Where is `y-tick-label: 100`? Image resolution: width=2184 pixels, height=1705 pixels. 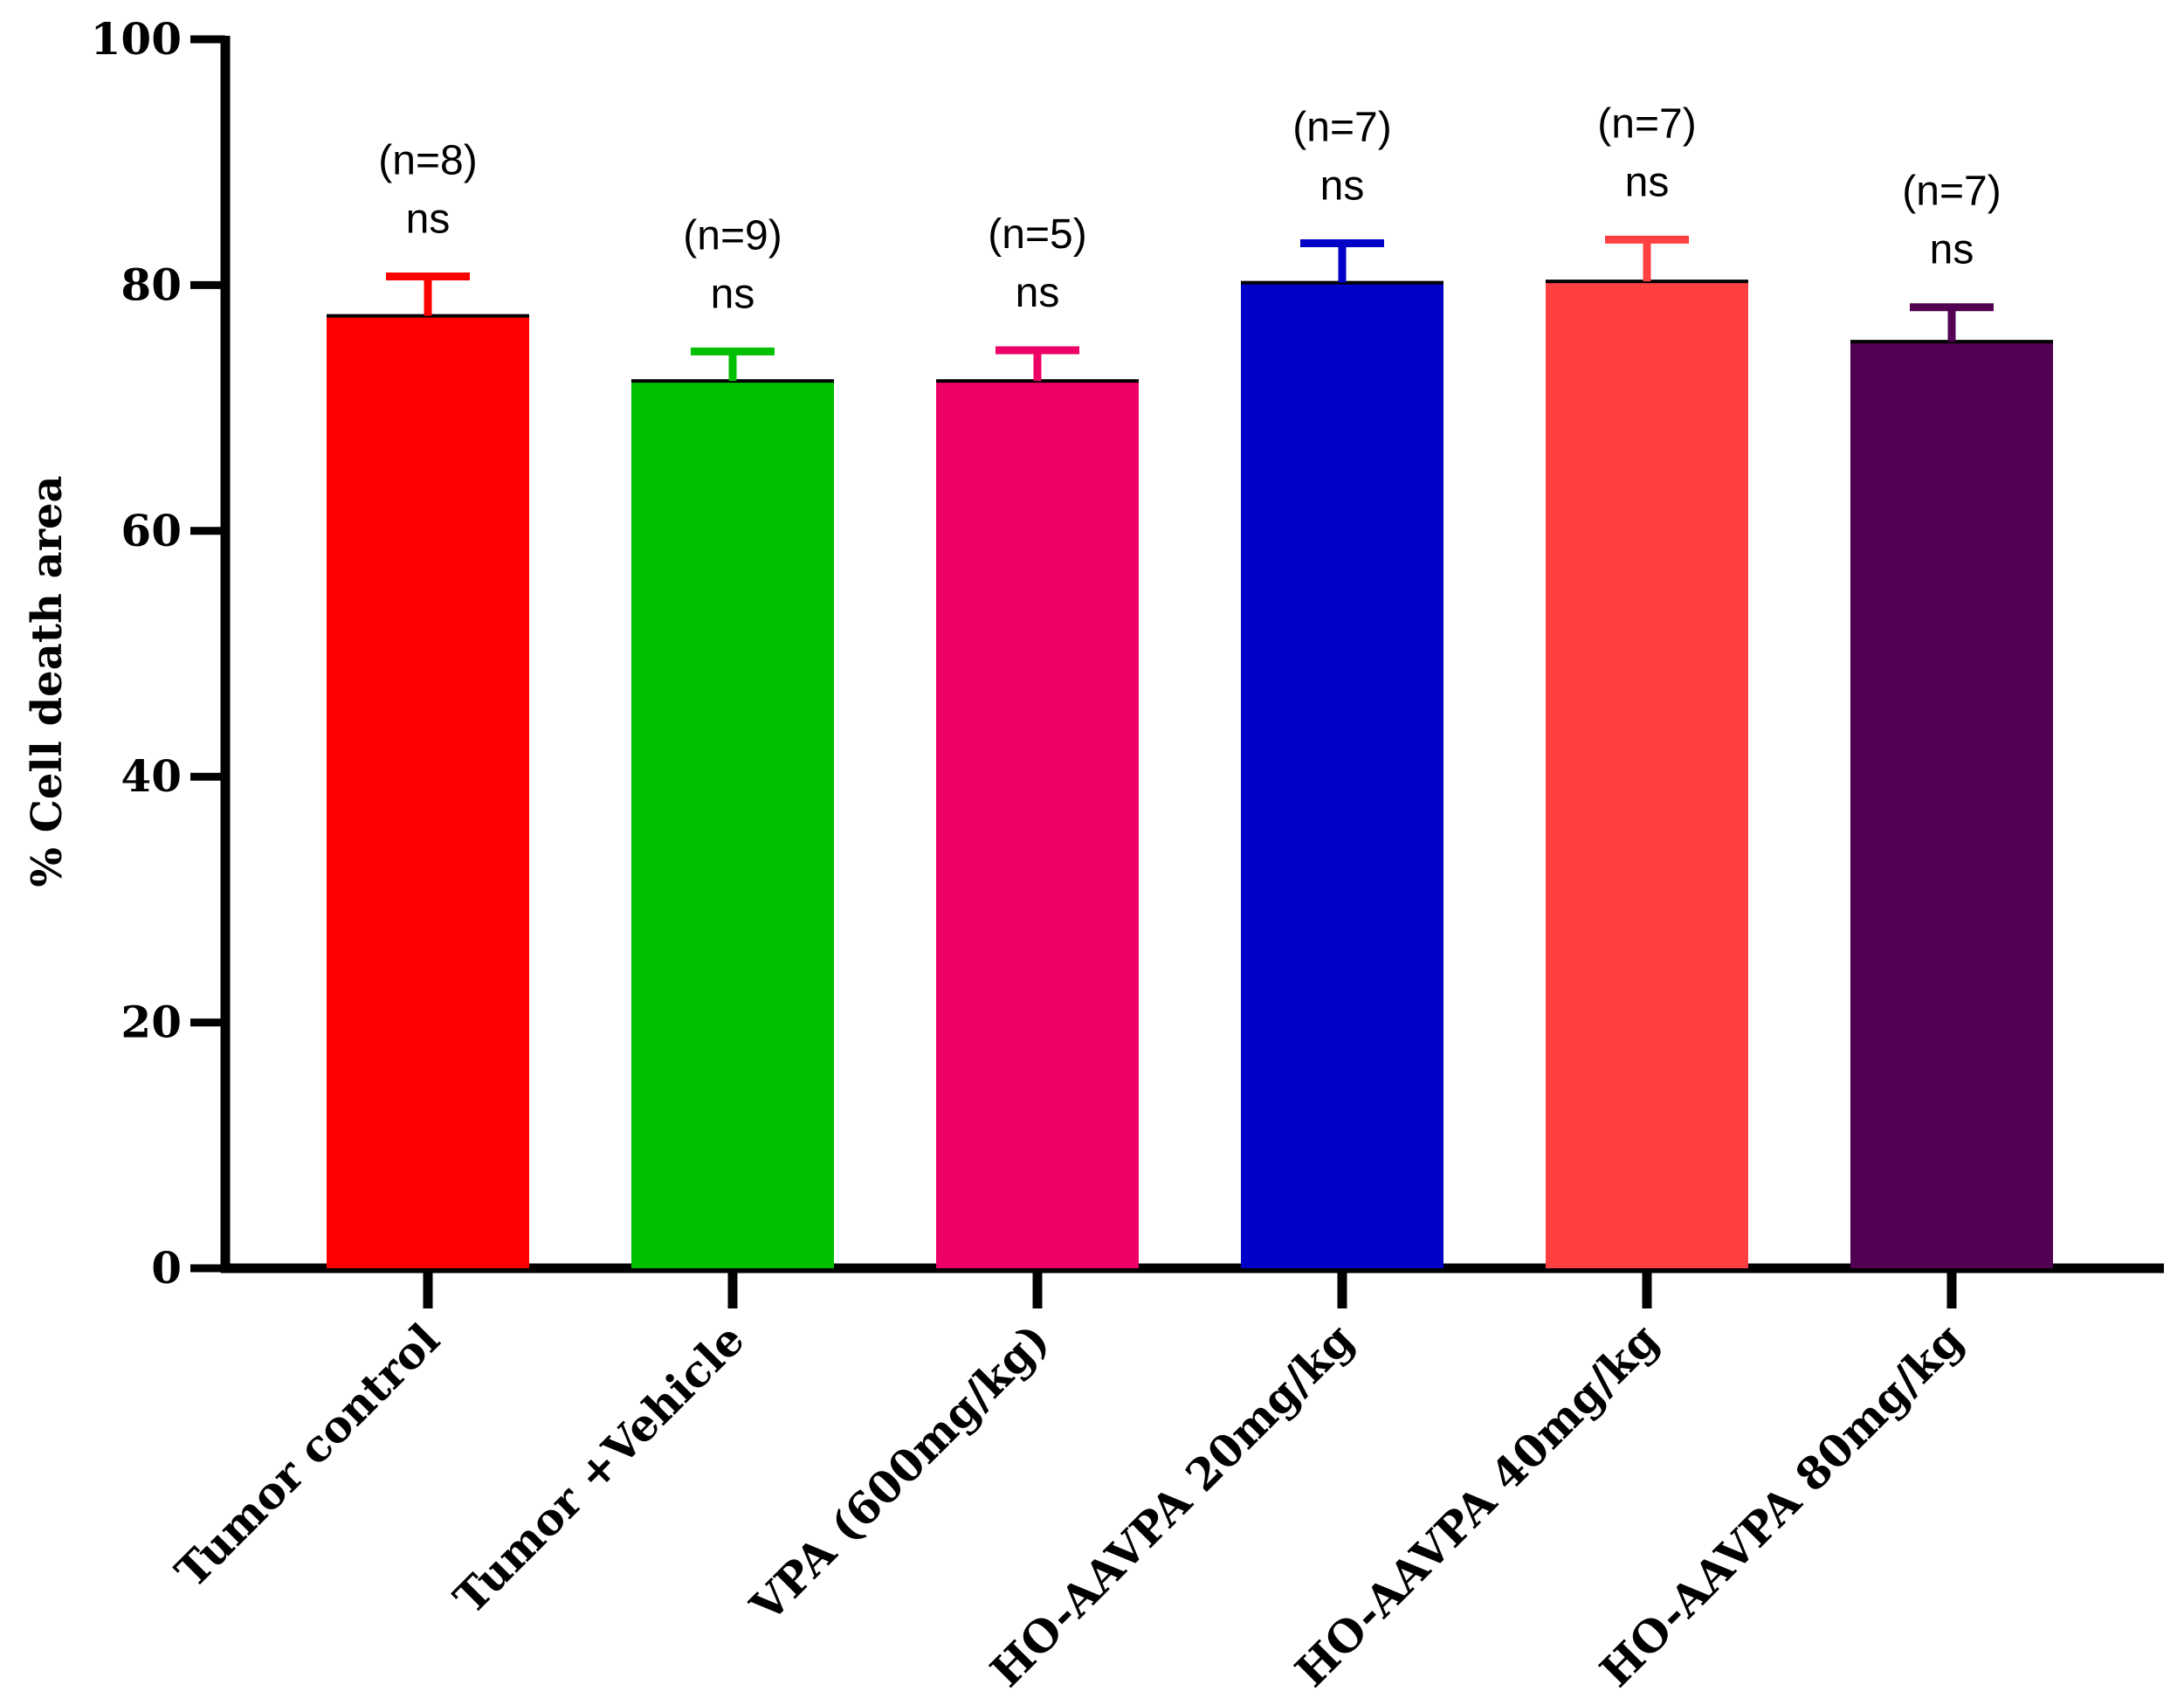 y-tick-label: 100 is located at coordinates (136, 39).